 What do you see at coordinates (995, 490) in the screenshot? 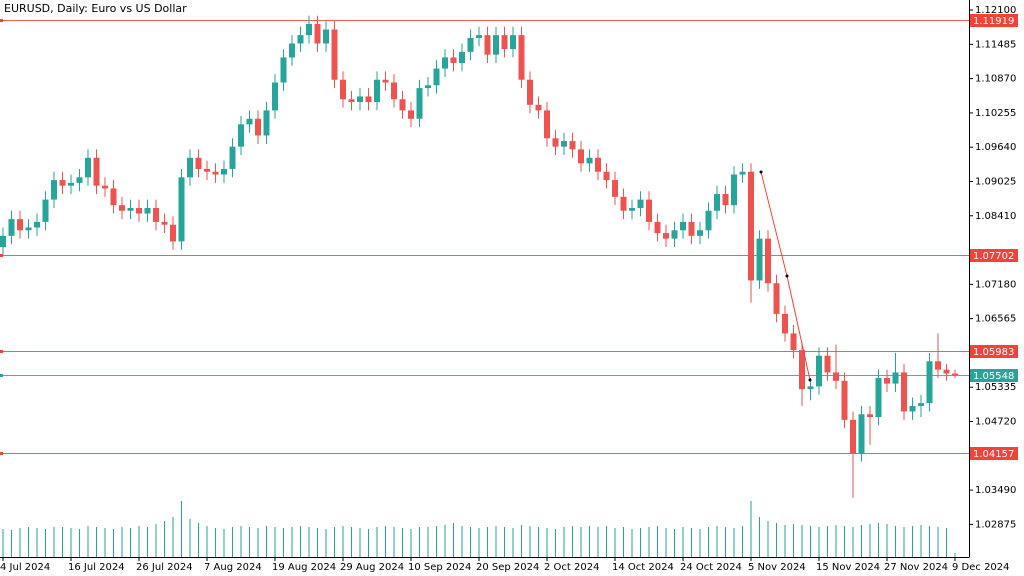
I see `y-tick-label: 1.03490` at bounding box center [995, 490].